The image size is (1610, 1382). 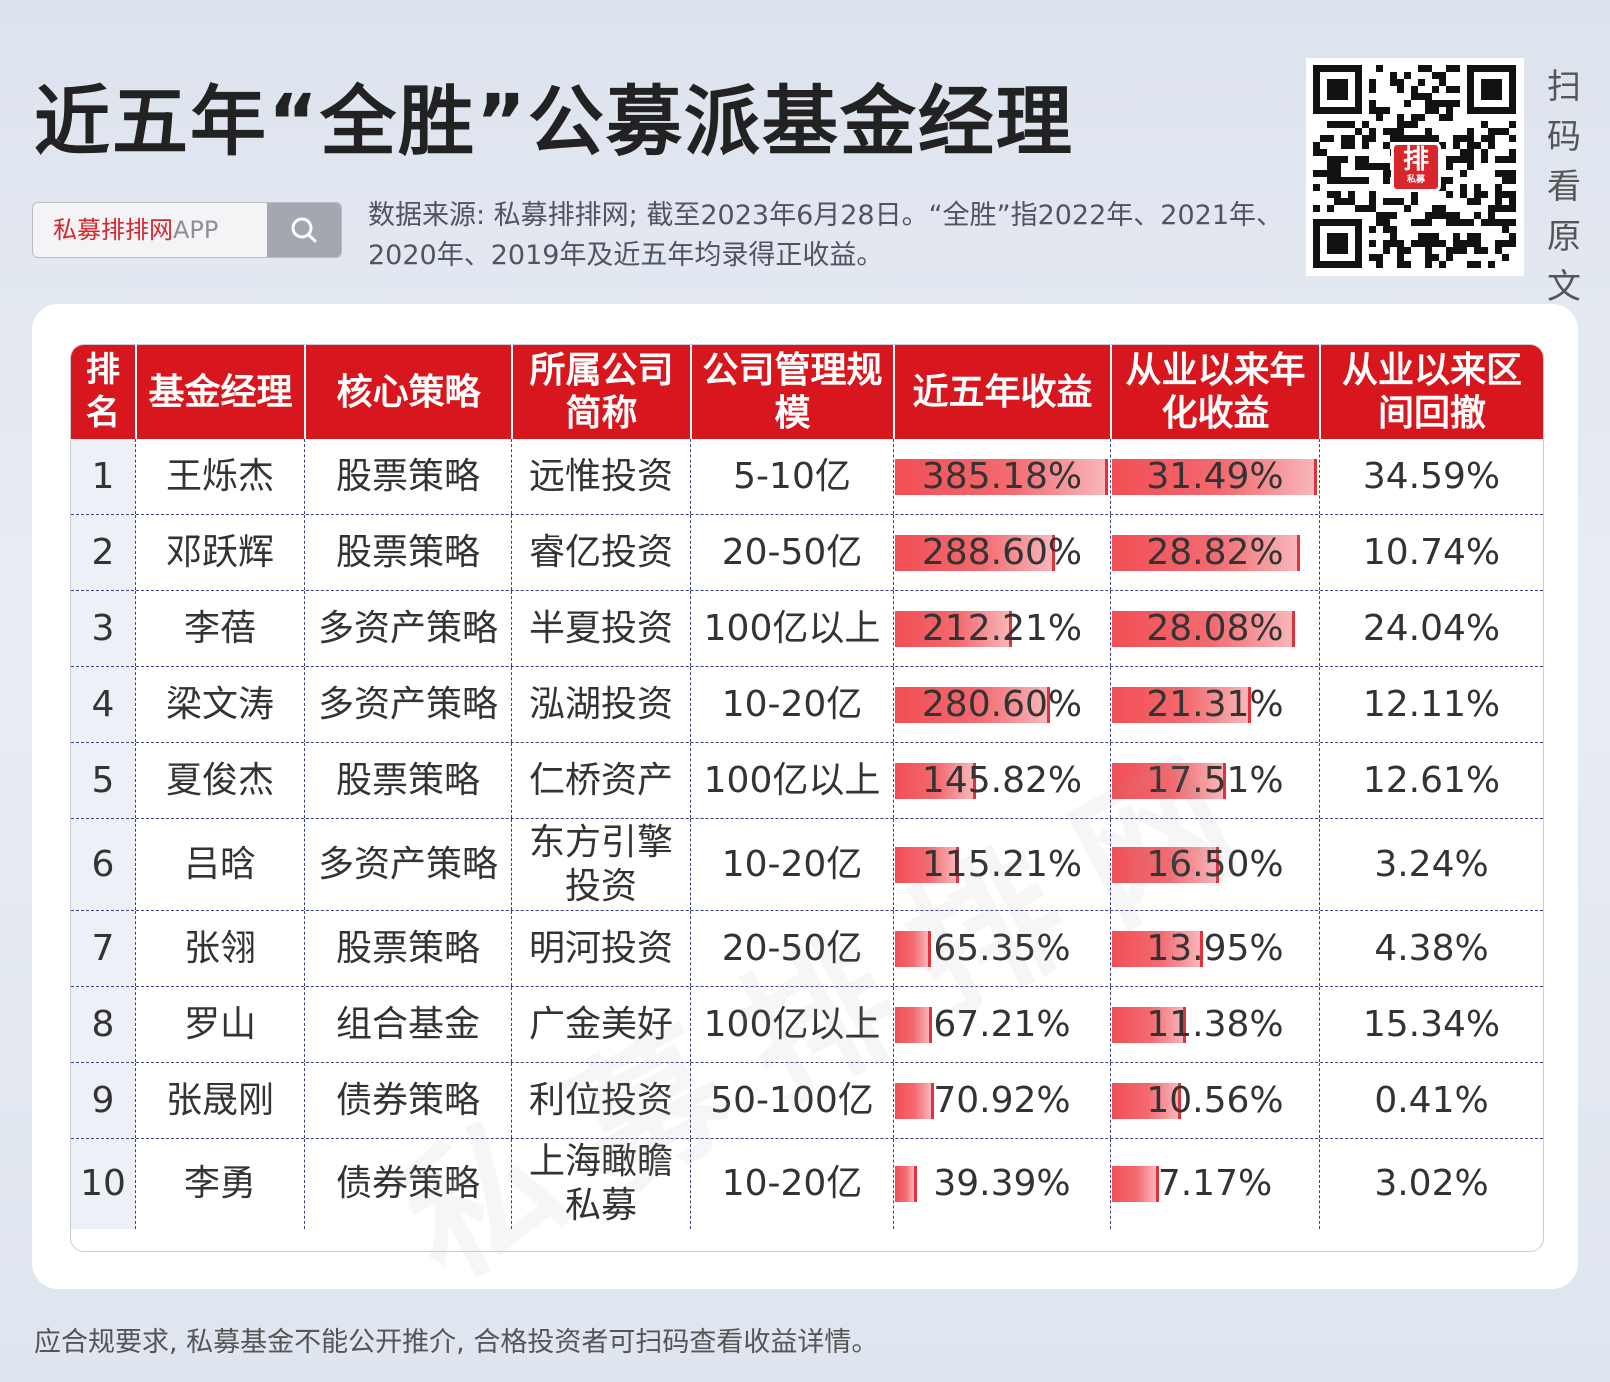 I want to click on cell-five-year-return: 288.60%, so click(x=1001, y=552).